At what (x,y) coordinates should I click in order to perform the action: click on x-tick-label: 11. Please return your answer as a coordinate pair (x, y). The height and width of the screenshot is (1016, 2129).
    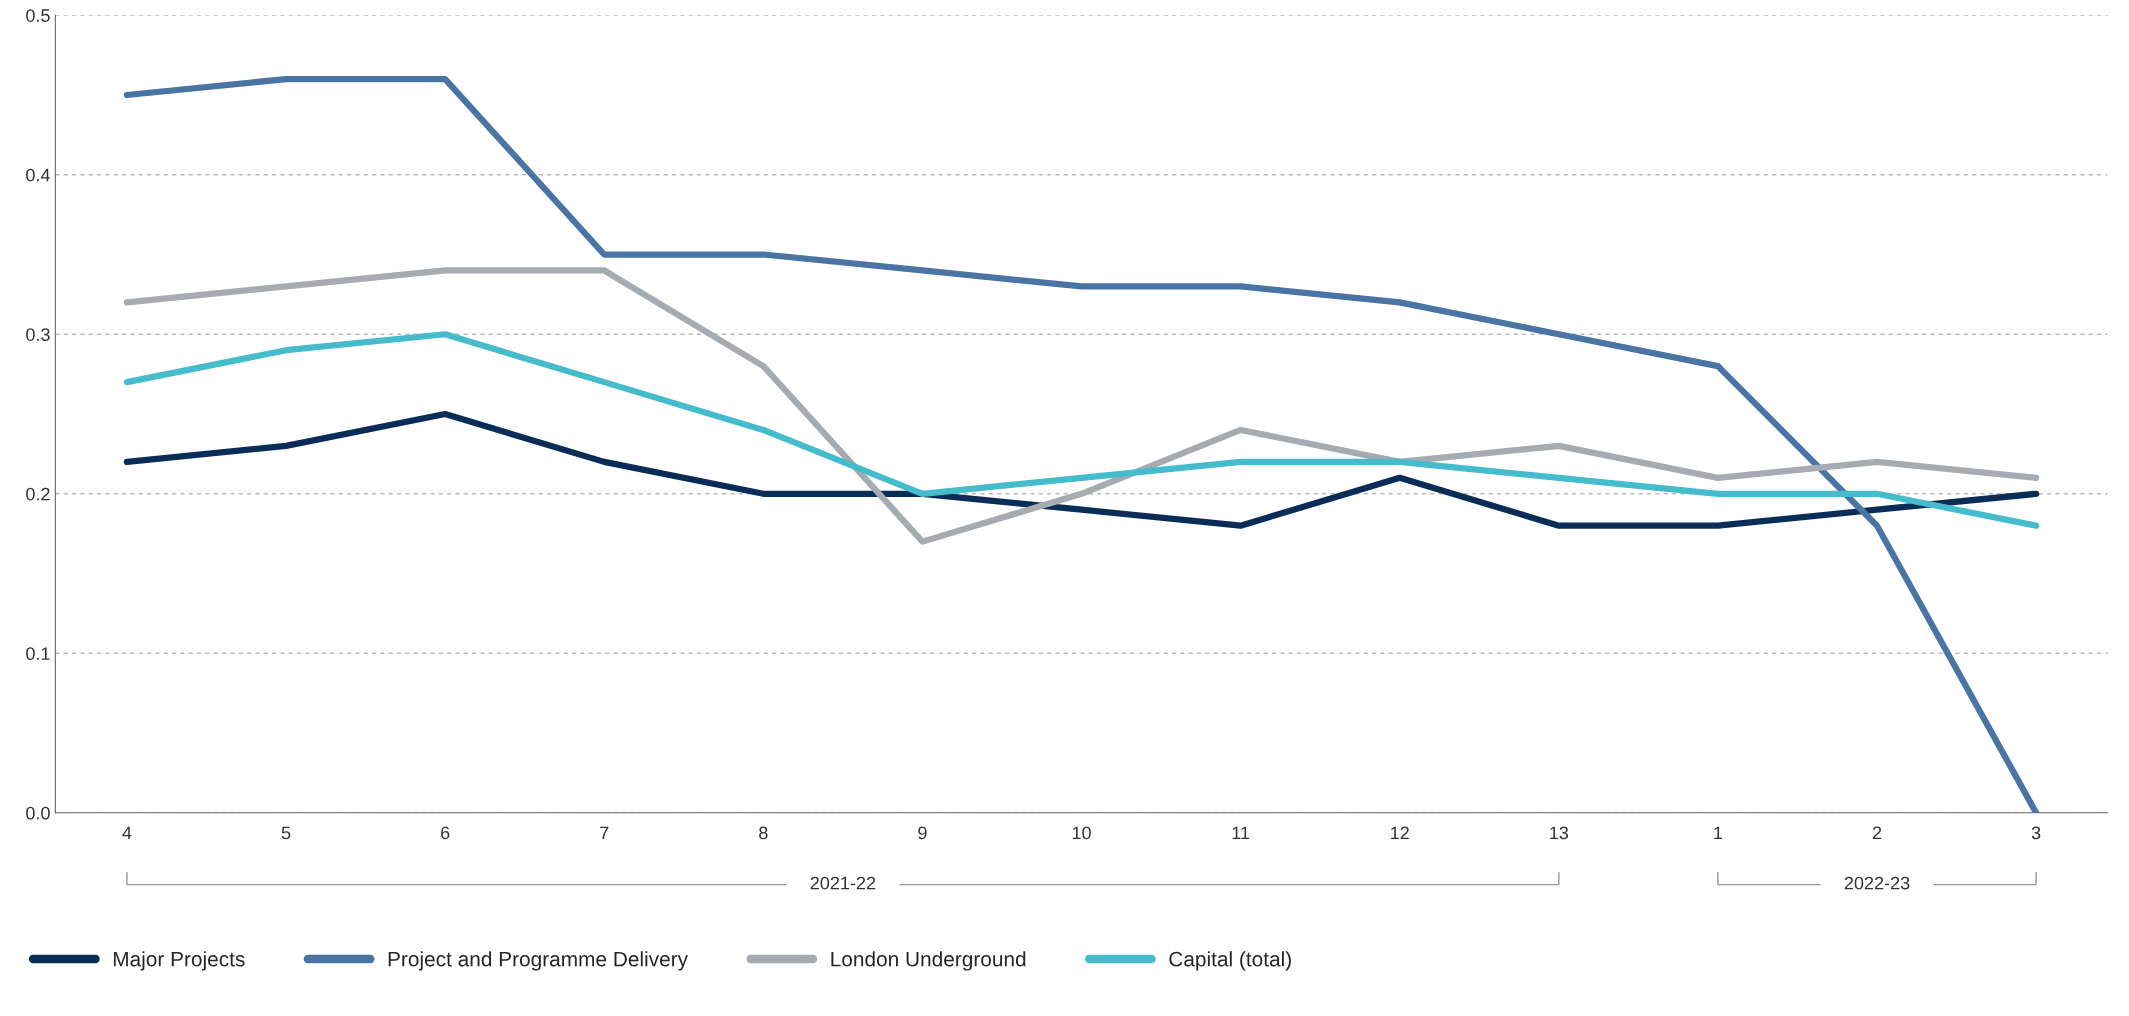
    Looking at the image, I should click on (1241, 833).